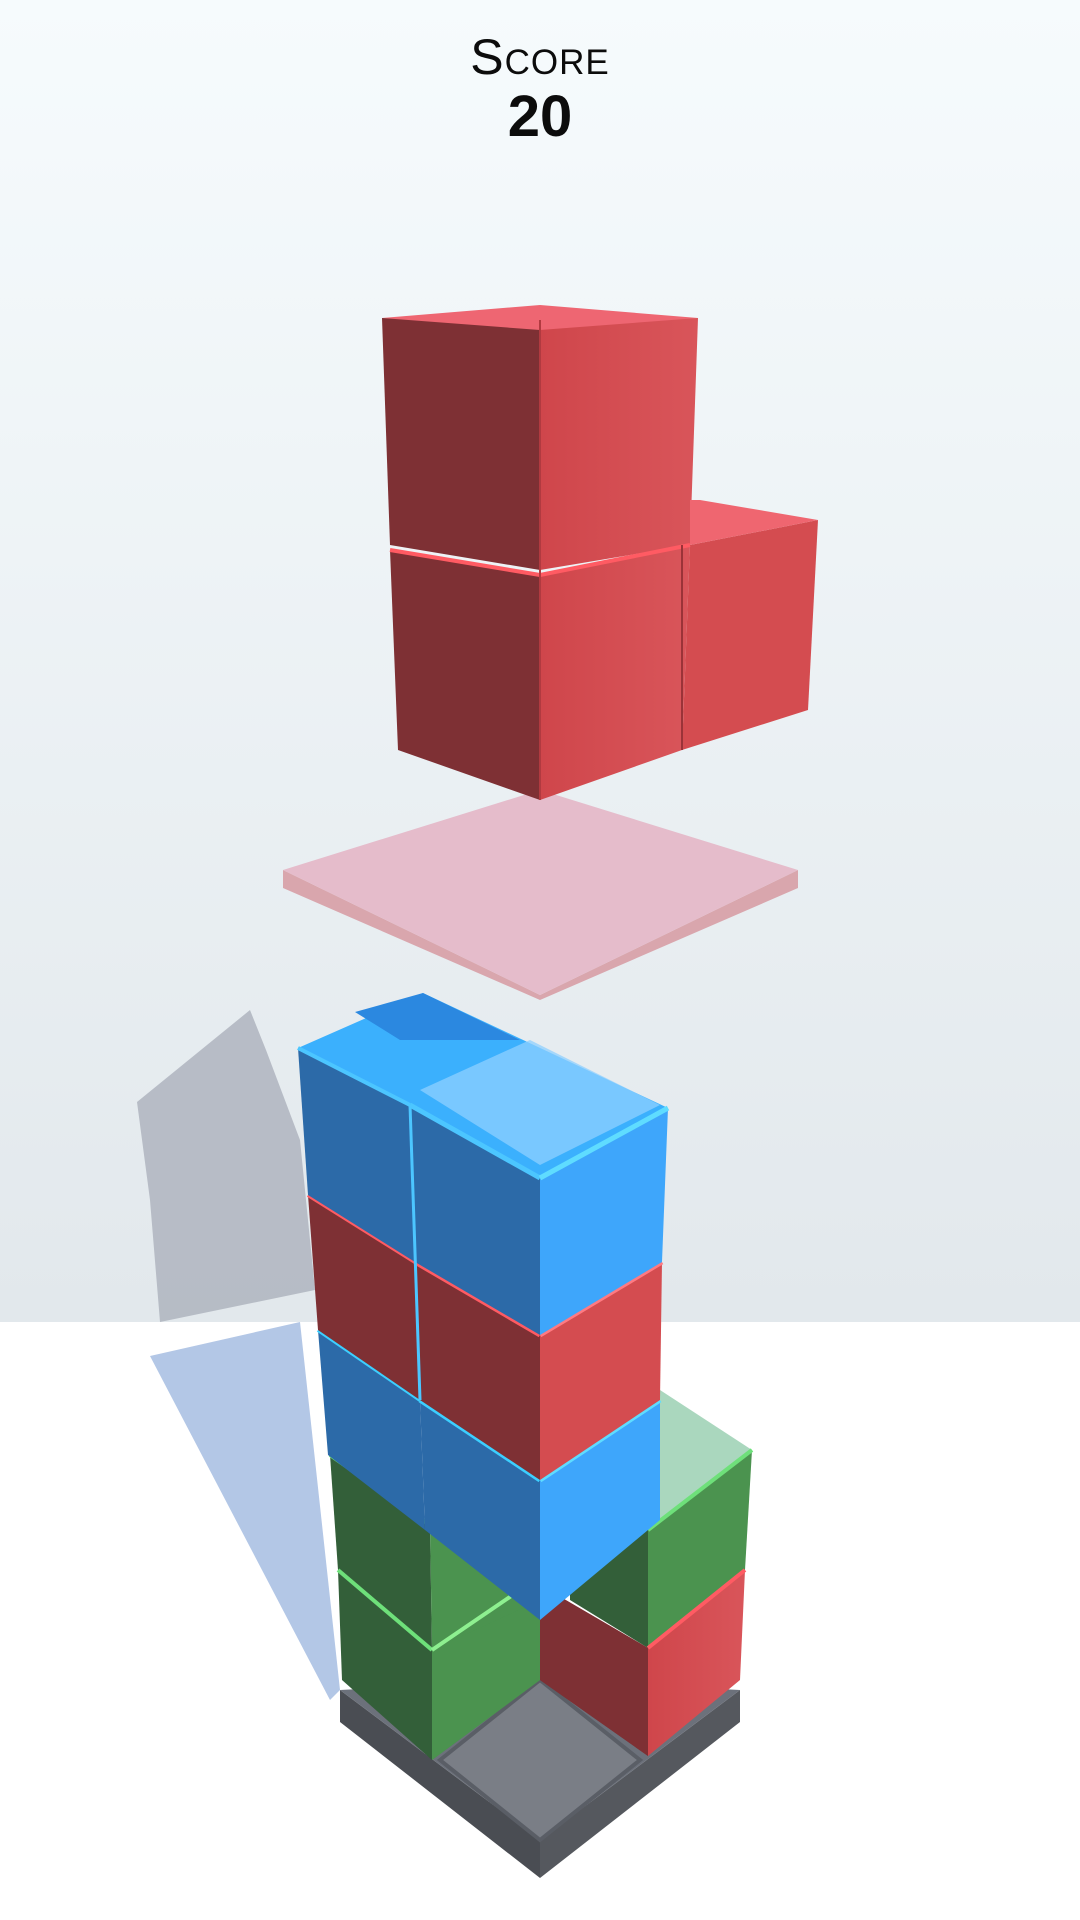 The image size is (1080, 1920). I want to click on blue-block-left-low, so click(371, 1430).